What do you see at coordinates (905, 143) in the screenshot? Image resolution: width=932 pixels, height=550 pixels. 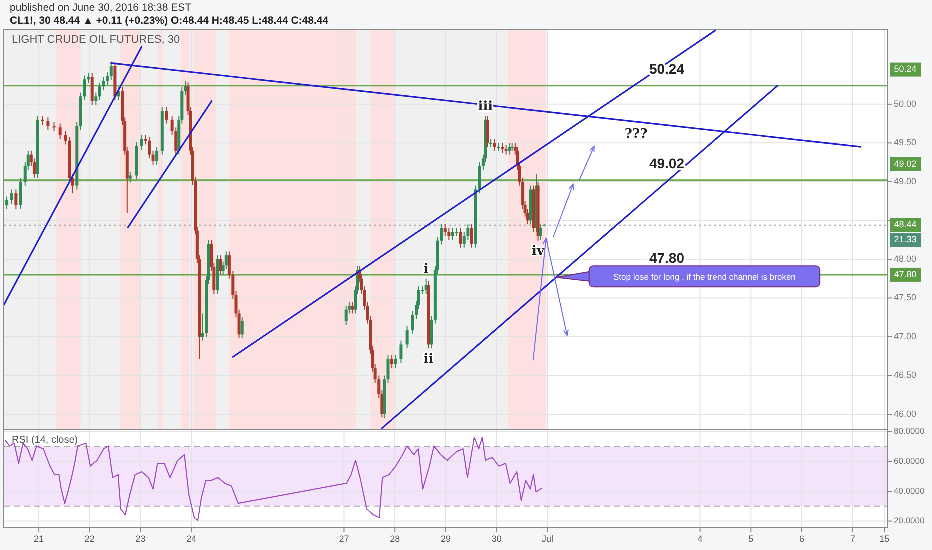 I see `y-tick-label: 49.50` at bounding box center [905, 143].